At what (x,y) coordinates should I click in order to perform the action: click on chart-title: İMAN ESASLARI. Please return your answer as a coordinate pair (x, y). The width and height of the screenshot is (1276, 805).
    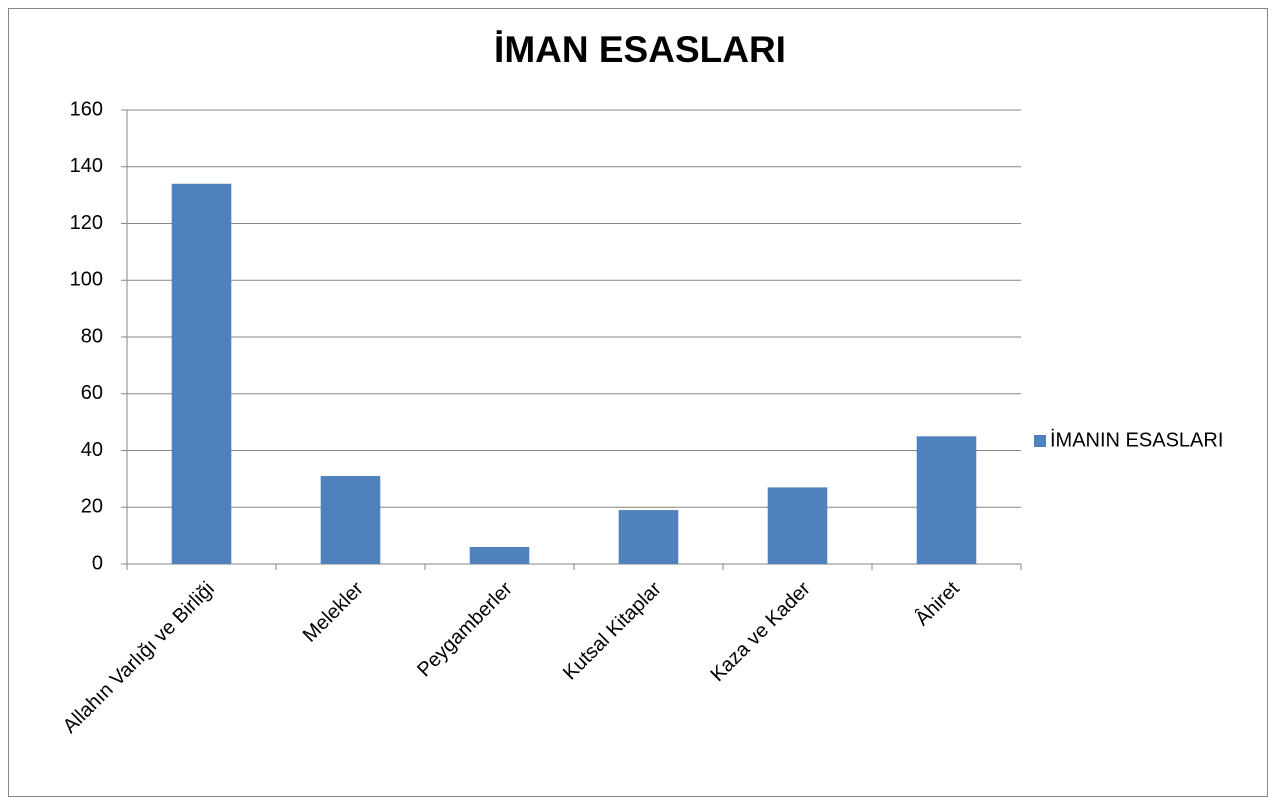
    Looking at the image, I should click on (640, 49).